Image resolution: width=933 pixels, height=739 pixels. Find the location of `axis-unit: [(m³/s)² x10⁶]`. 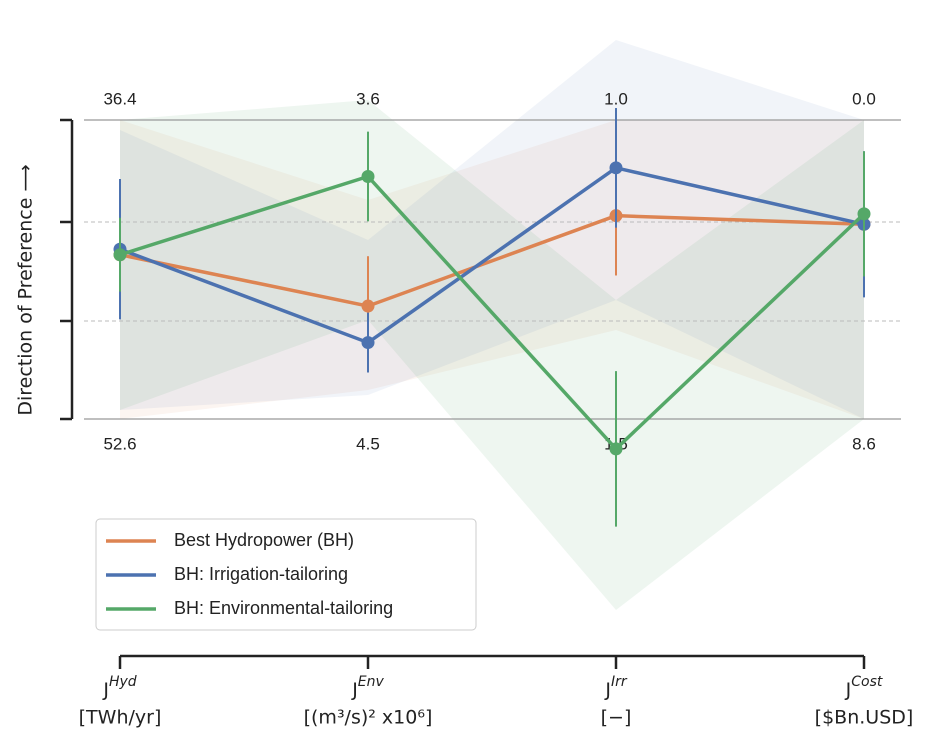

axis-unit: [(m³/s)² x10⁶] is located at coordinates (368, 718).